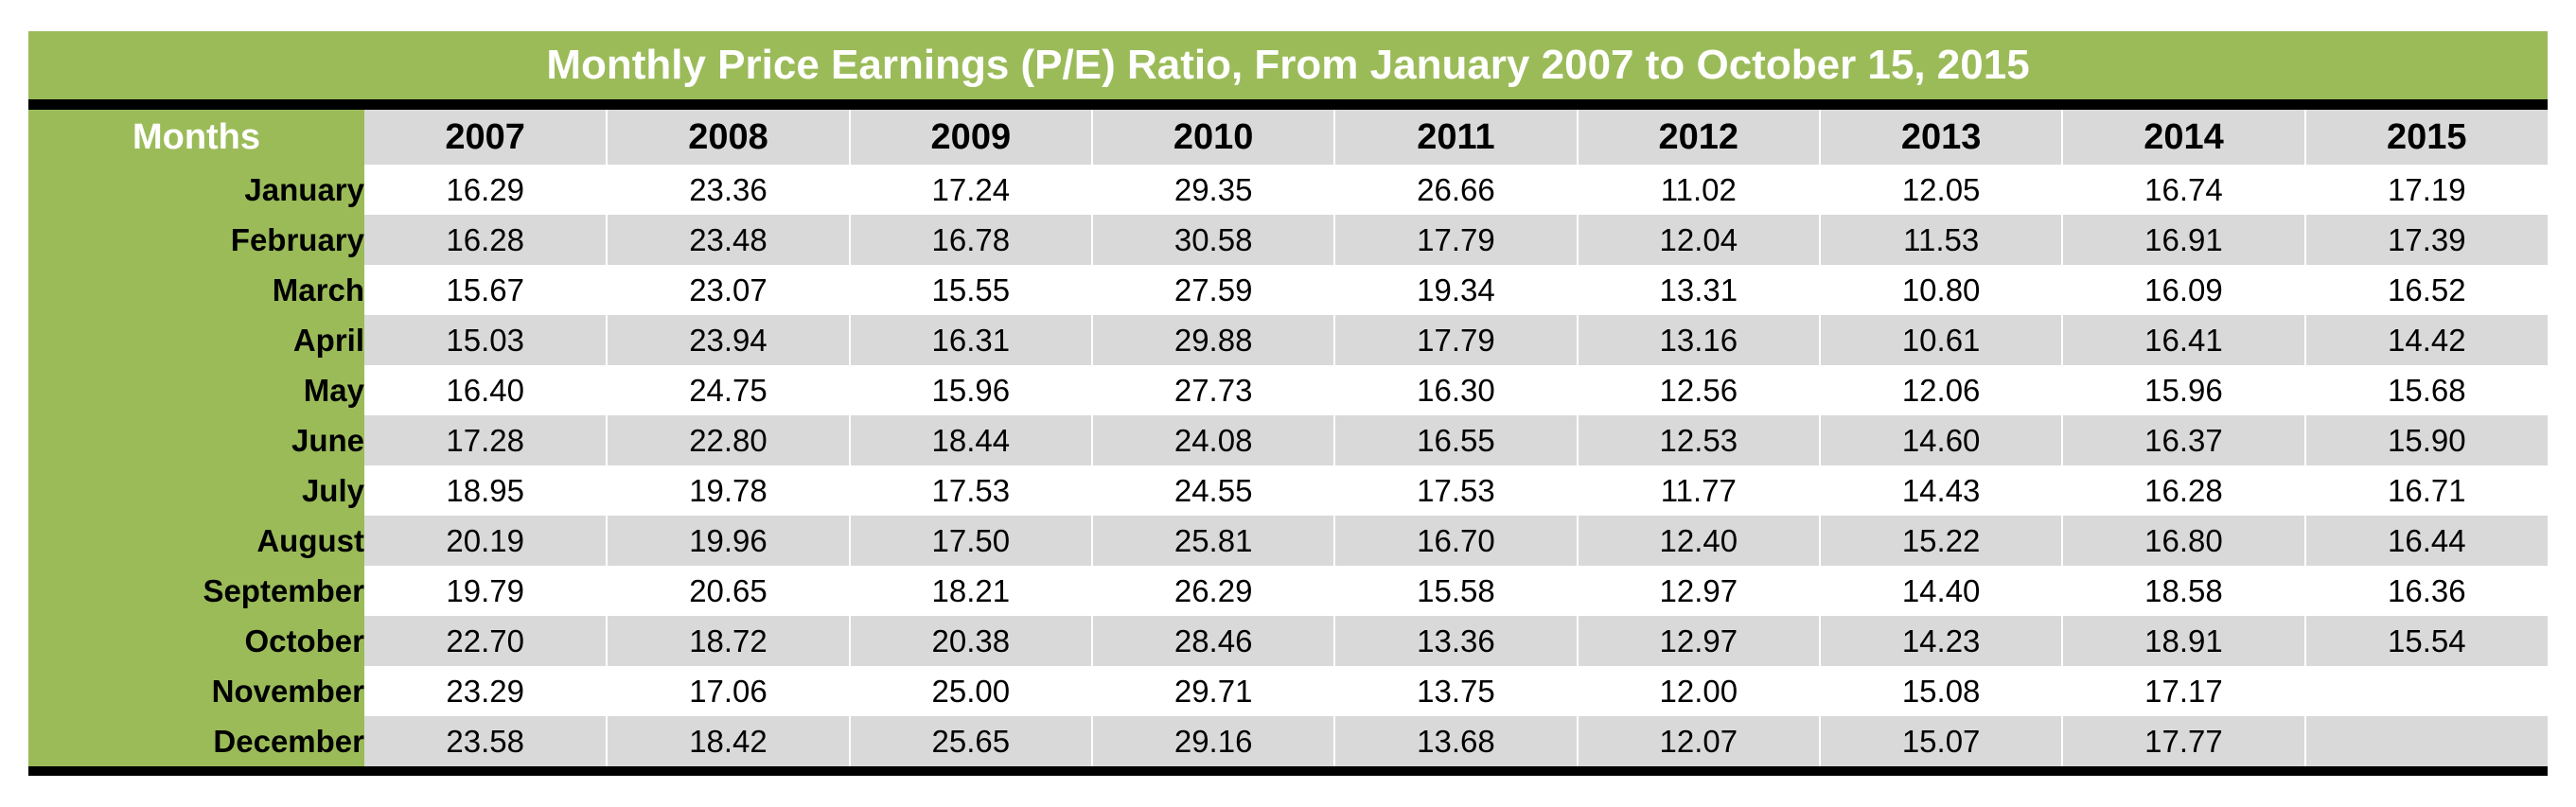  Describe the element at coordinates (1941, 743) in the screenshot. I see `table-cell: 15.07` at that location.